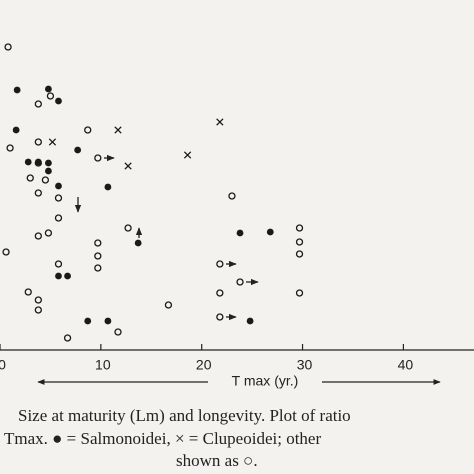 Image resolution: width=474 pixels, height=474 pixels. What do you see at coordinates (103, 365) in the screenshot?
I see `x-tick-label: 10` at bounding box center [103, 365].